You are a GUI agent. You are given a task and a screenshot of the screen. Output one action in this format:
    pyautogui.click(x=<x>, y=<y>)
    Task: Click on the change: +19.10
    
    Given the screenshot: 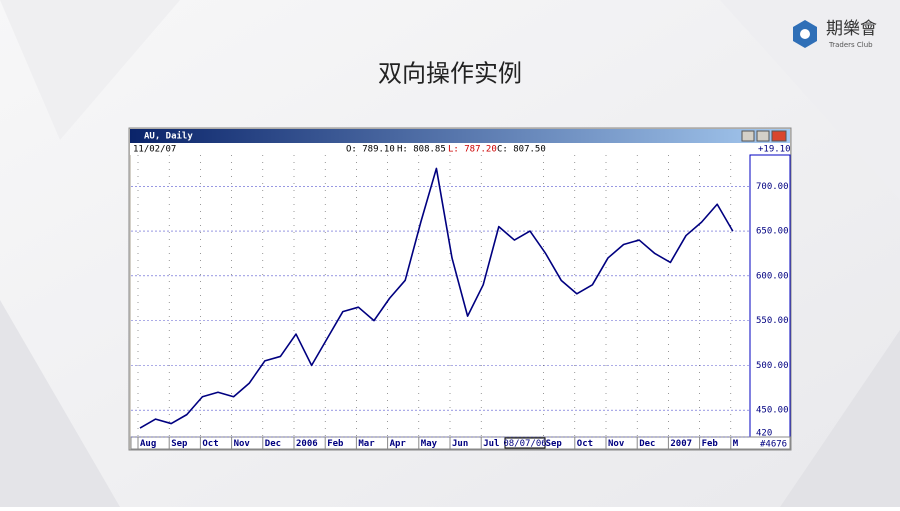 What is the action you would take?
    pyautogui.click(x=774, y=150)
    